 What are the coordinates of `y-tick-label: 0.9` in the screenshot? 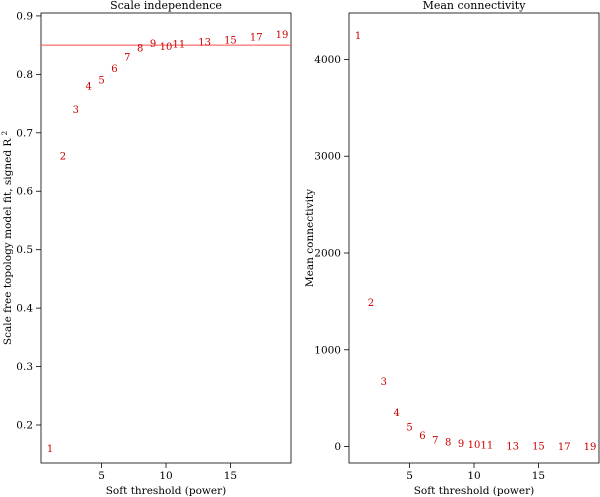 It's located at (24, 16).